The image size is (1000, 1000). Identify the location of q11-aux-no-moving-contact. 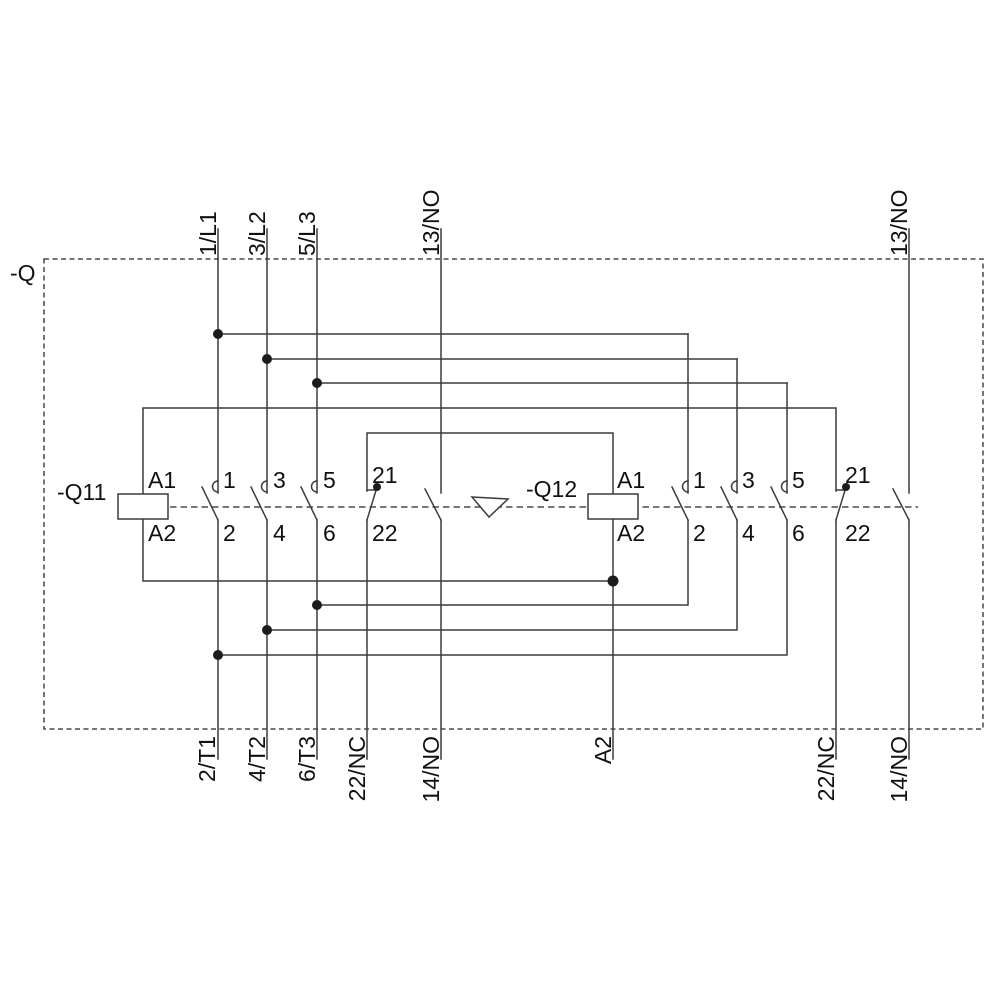
(433, 504).